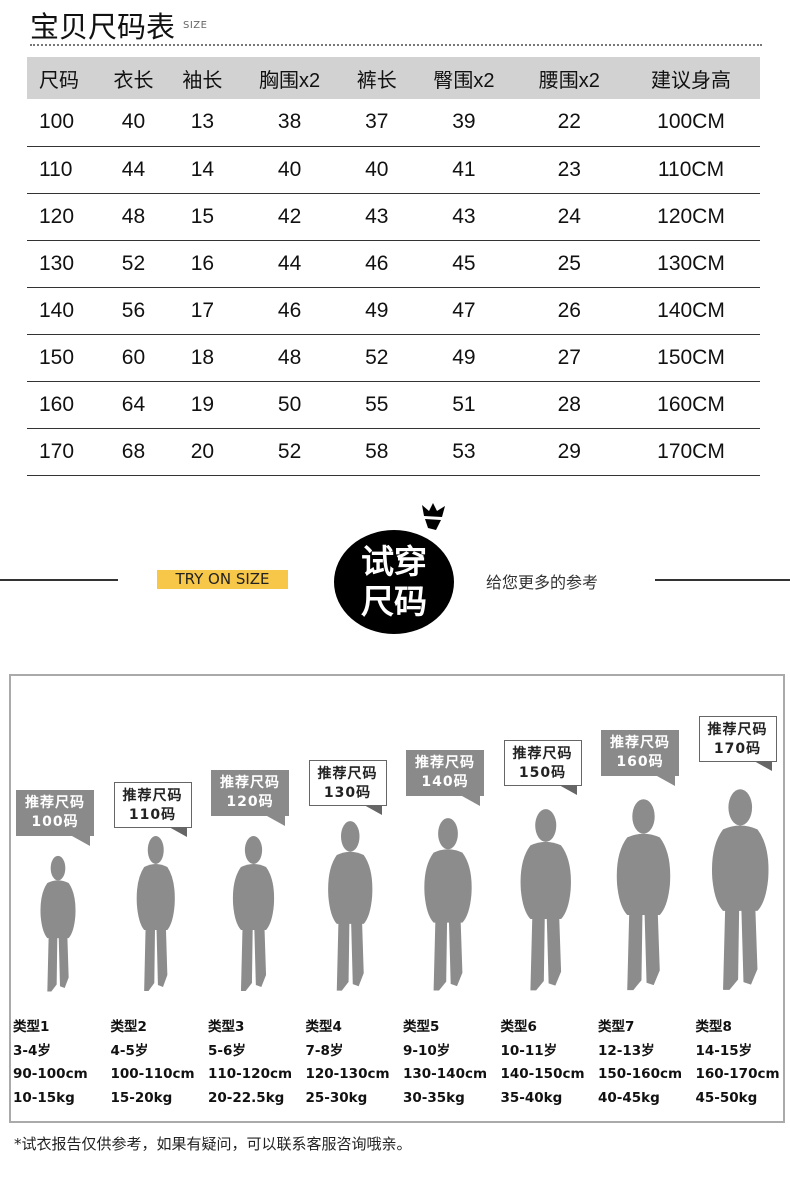 This screenshot has width=790, height=1185. Describe the element at coordinates (202, 78) in the screenshot. I see `column-header: 袖长` at that location.